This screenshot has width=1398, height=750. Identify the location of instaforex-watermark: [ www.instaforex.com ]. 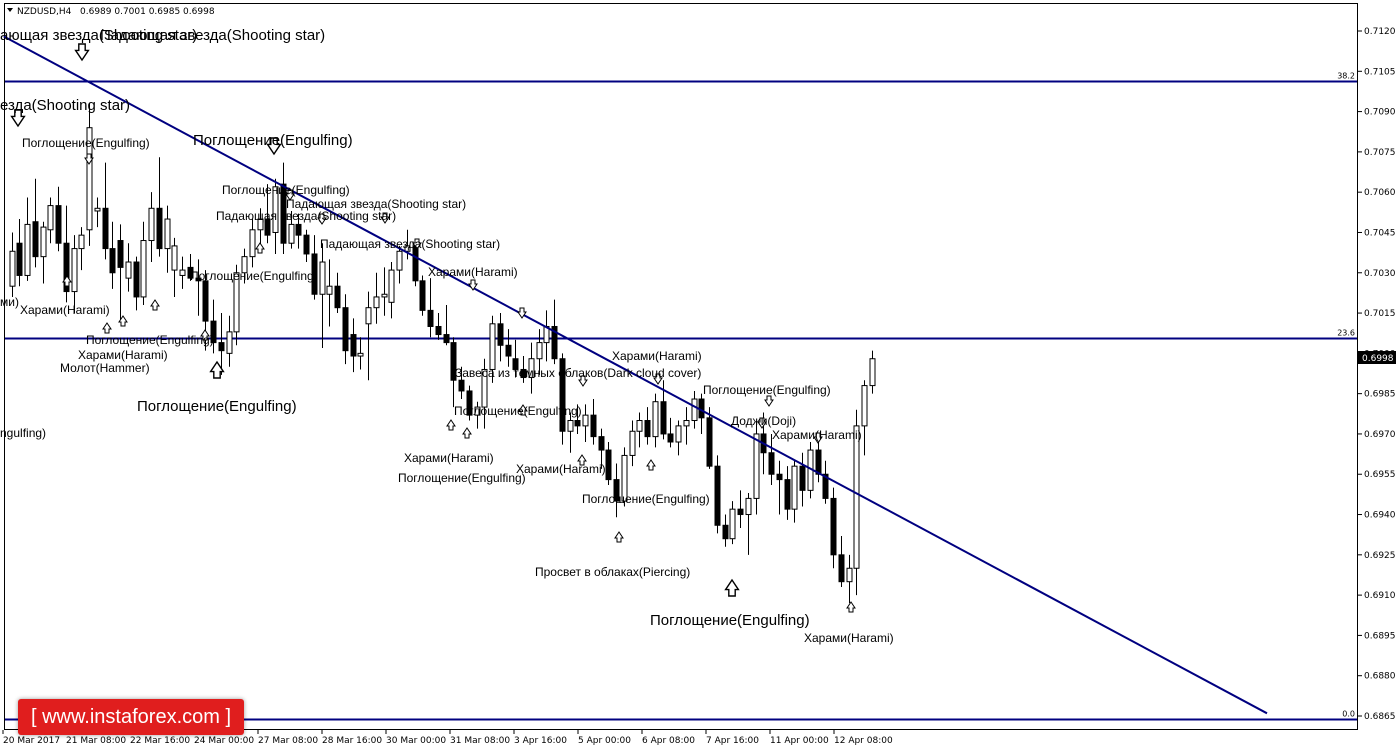
(131, 717).